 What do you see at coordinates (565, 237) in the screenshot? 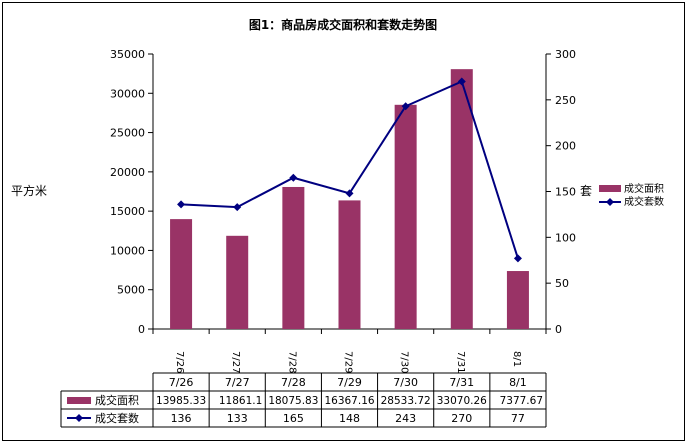
I see `y-right-tick-label: 100` at bounding box center [565, 237].